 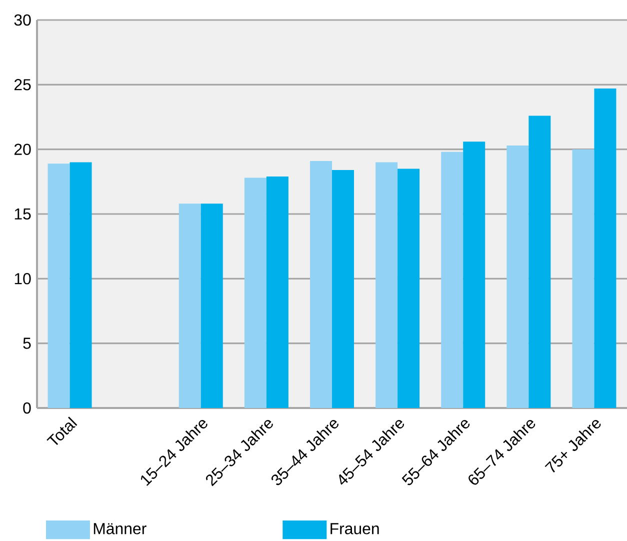 I want to click on y-tick-label: 20, so click(x=22, y=149).